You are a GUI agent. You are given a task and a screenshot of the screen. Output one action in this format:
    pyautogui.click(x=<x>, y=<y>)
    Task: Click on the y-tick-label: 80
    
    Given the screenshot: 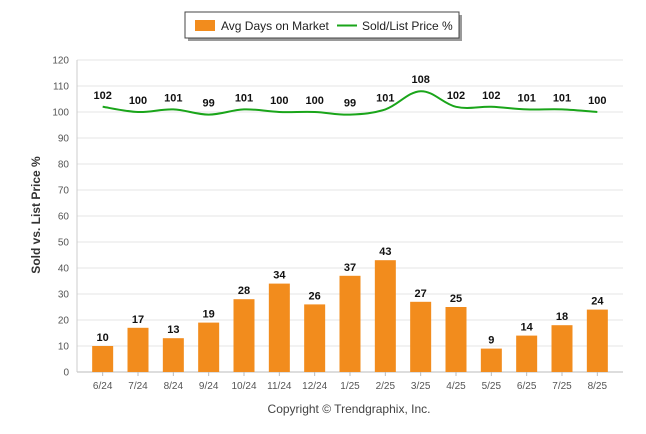 What is the action you would take?
    pyautogui.click(x=64, y=165)
    